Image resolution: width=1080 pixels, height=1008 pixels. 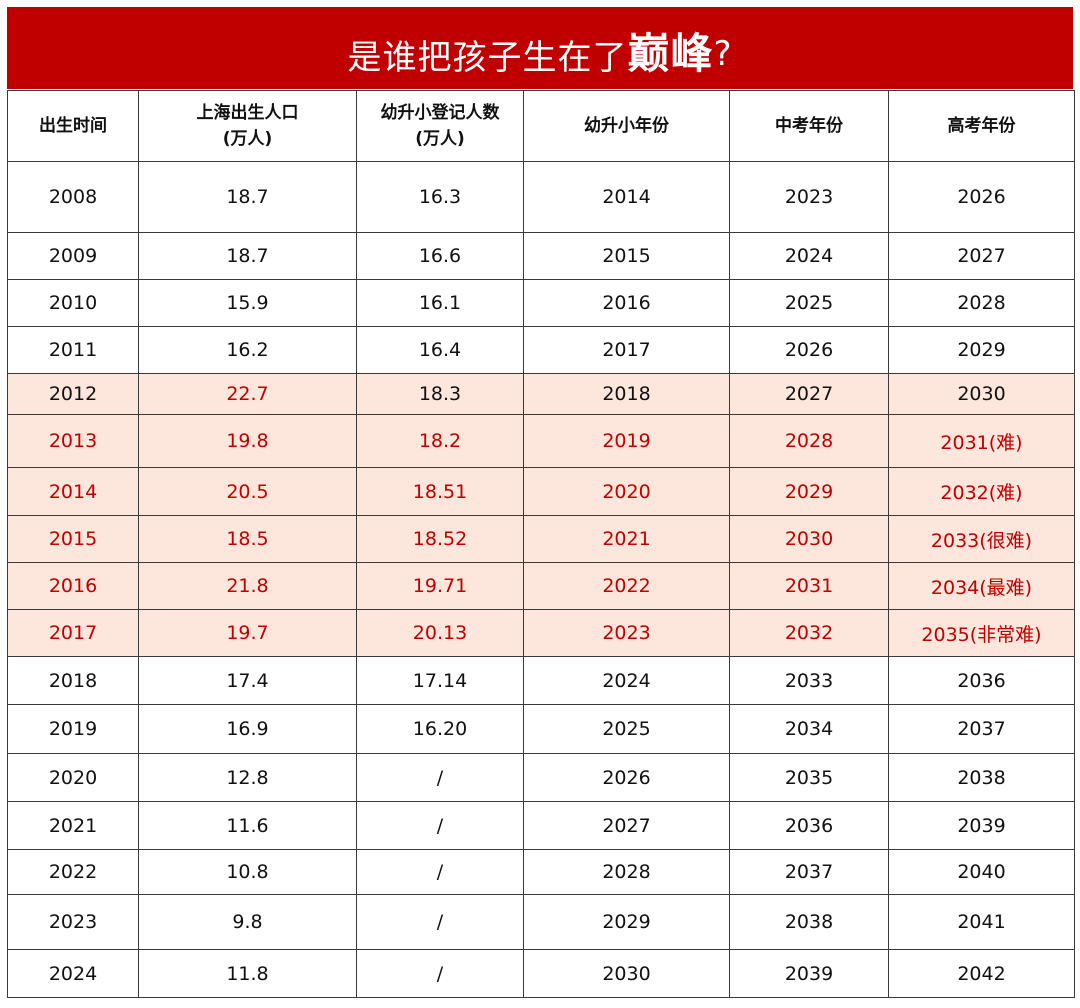 I want to click on table-row: 2024 11.8/2030 2039 2042, so click(x=541, y=973).